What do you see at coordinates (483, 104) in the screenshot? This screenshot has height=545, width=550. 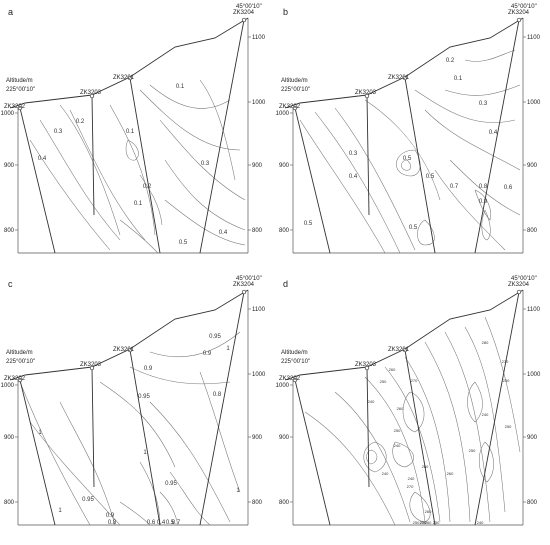 I see `contour-value-label: 0.3` at bounding box center [483, 104].